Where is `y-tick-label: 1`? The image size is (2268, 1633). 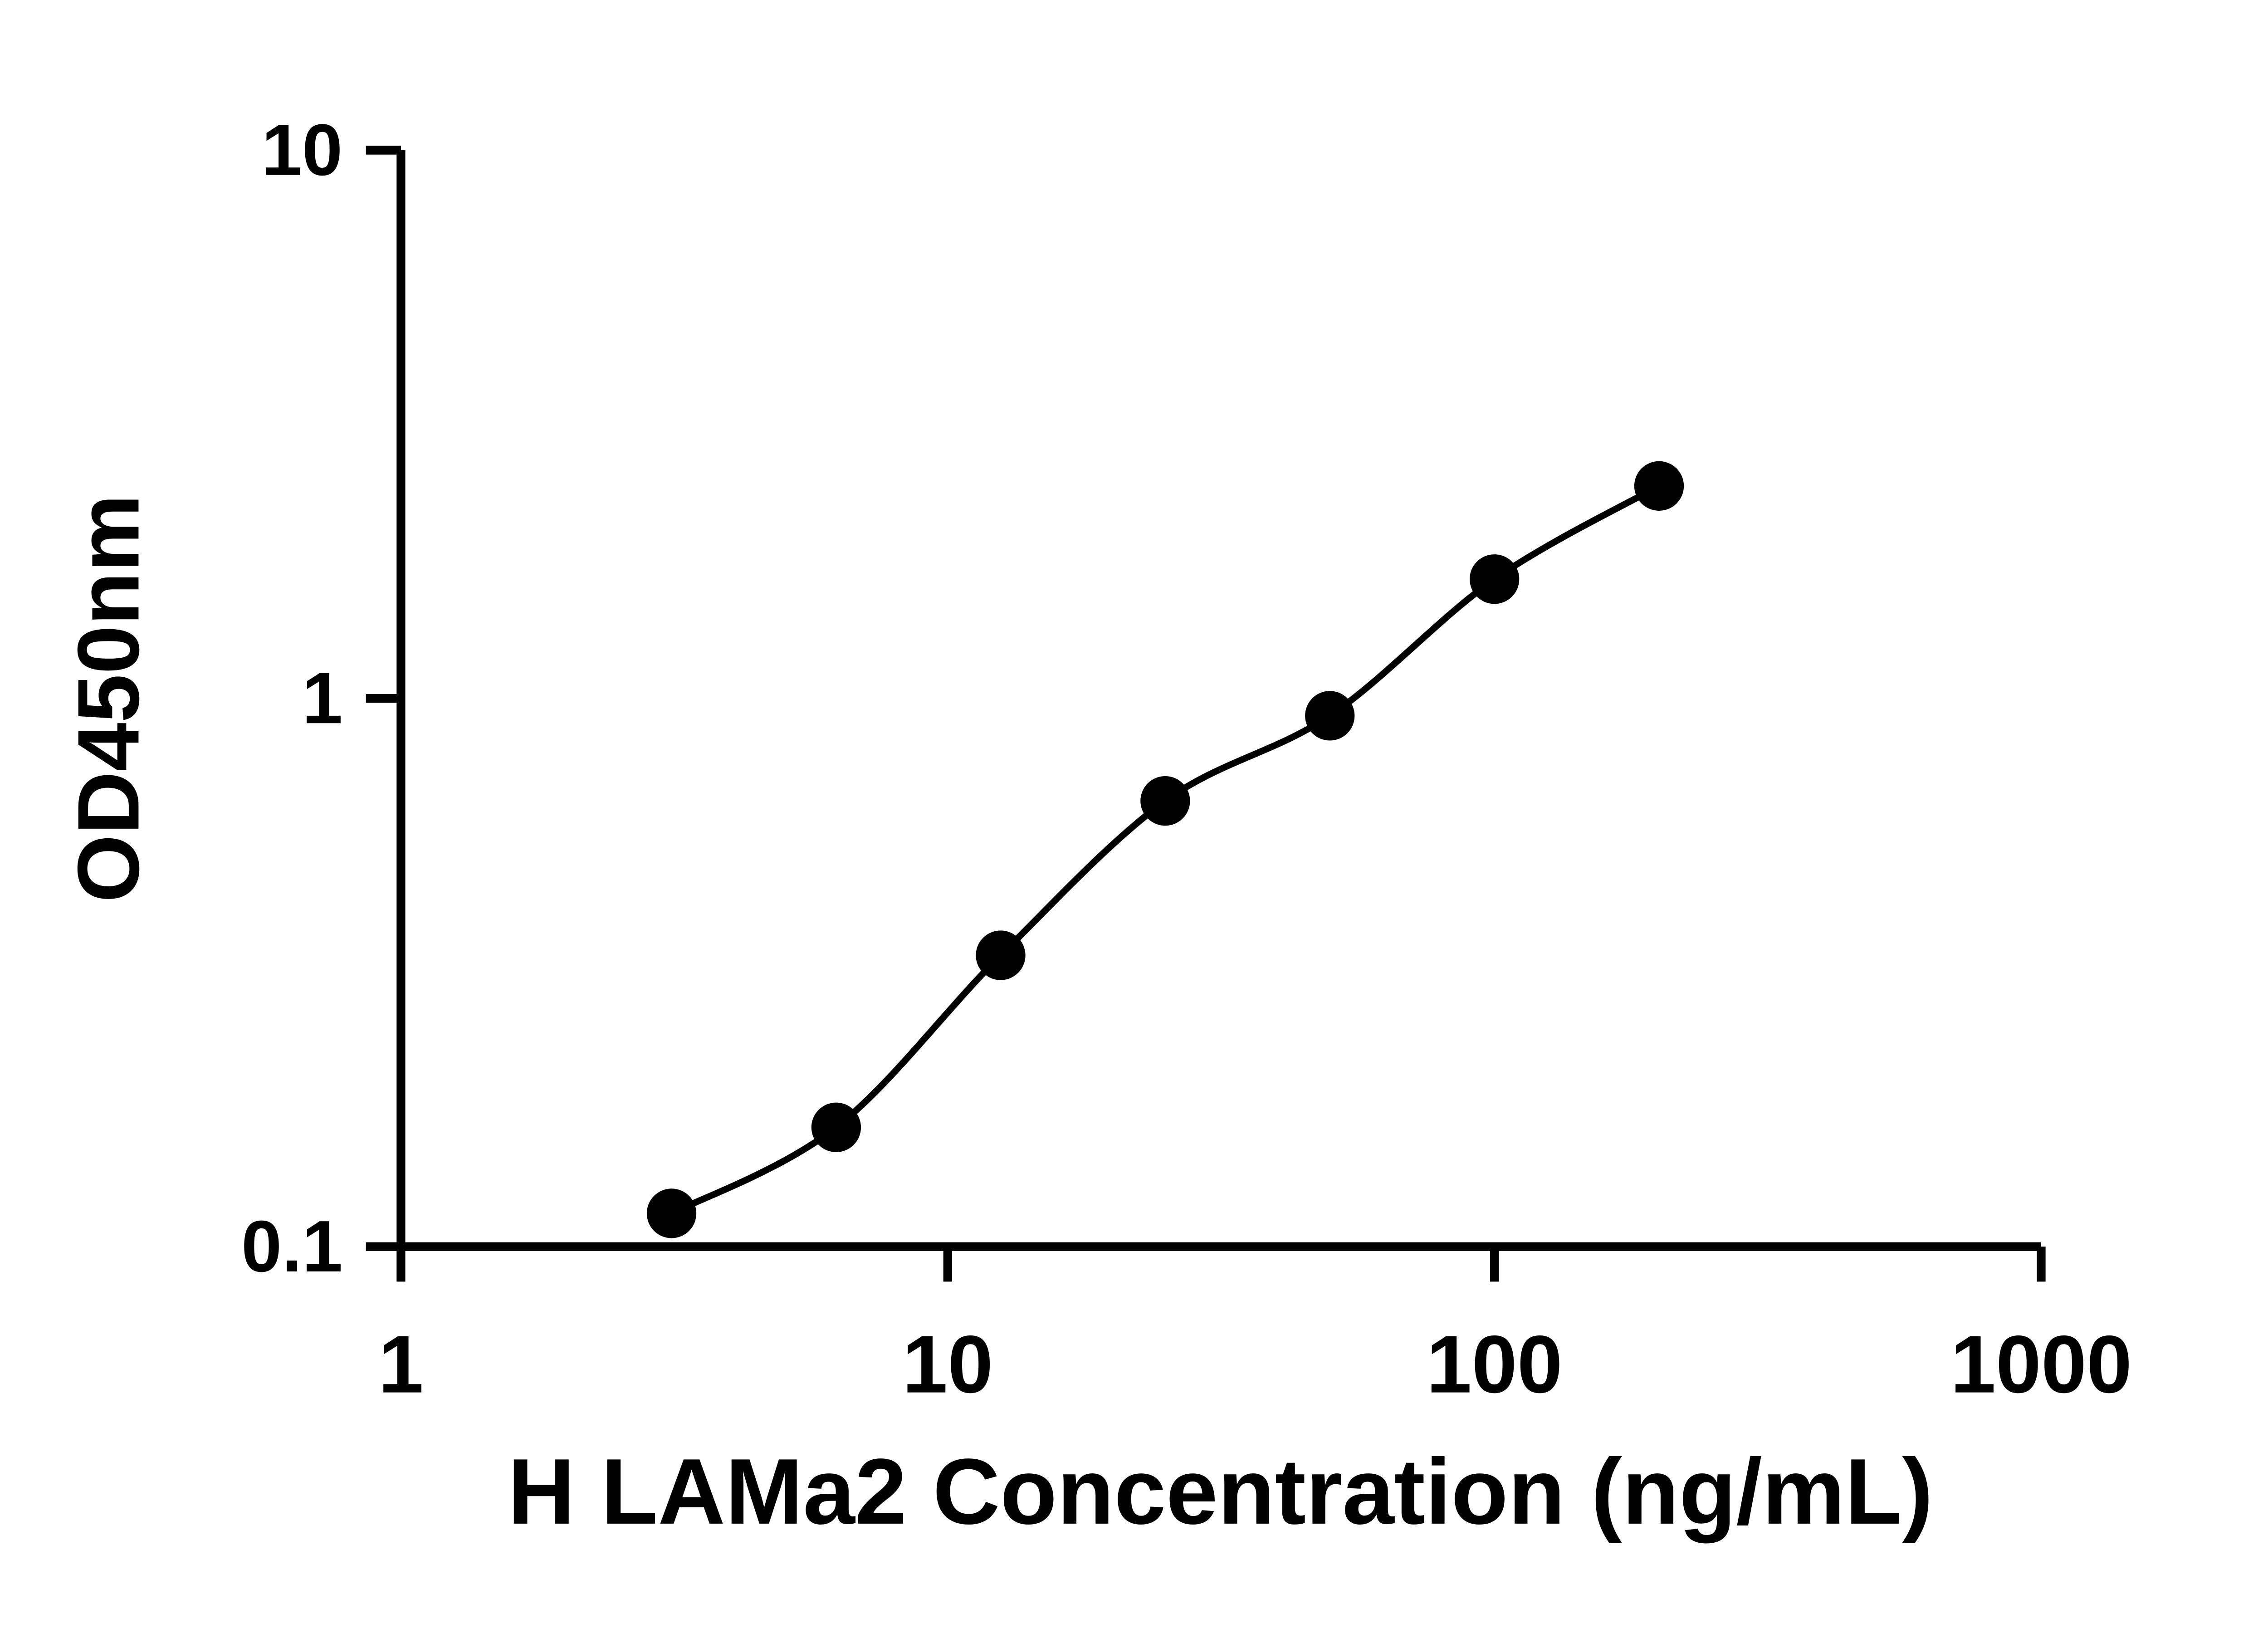 y-tick-label: 1 is located at coordinates (322, 698).